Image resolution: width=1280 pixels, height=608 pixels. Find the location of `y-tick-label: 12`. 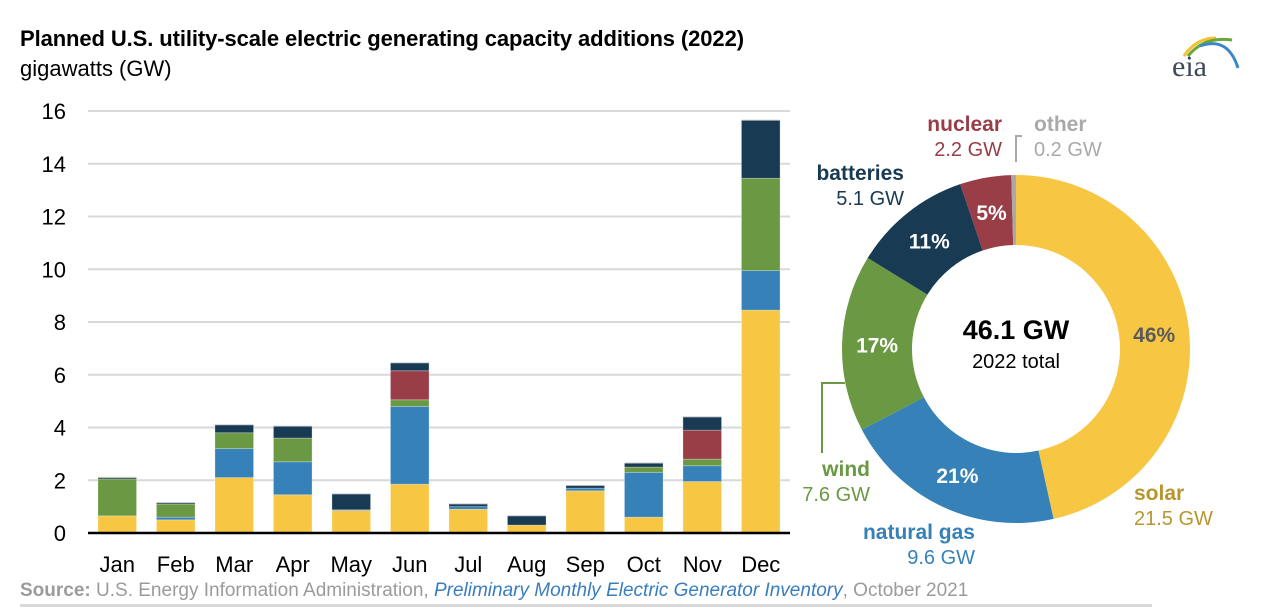

y-tick-label: 12 is located at coordinates (54, 217).